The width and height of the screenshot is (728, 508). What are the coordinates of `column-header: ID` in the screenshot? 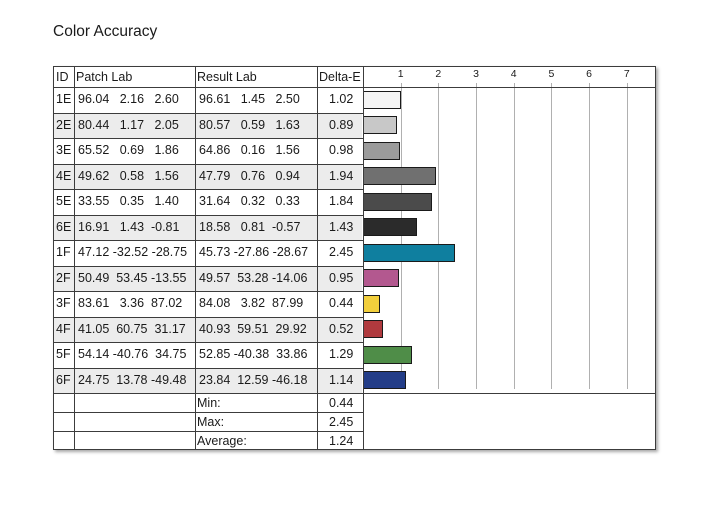 It's located at (62, 77).